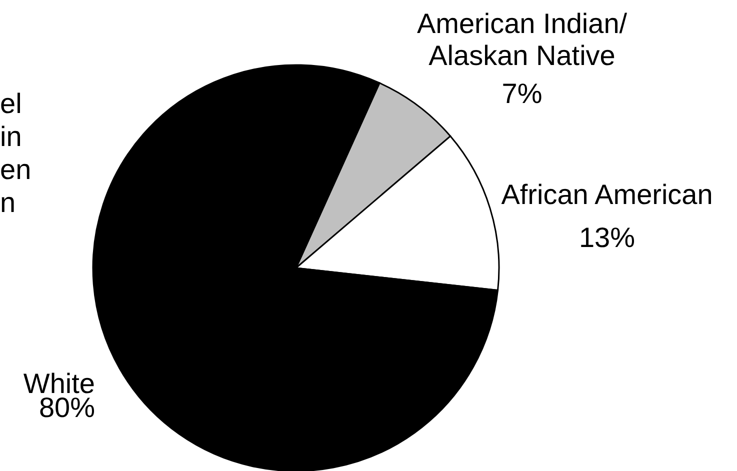  I want to click on slice-label: American Indian/ Alaskan Native, so click(522, 39).